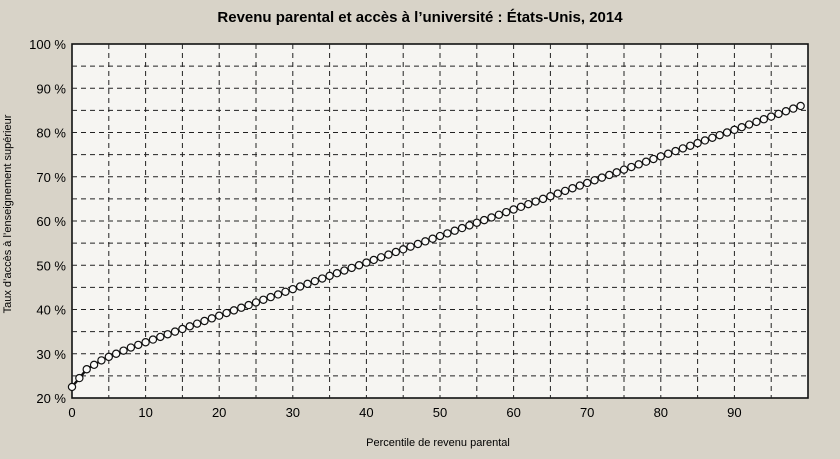 This screenshot has height=459, width=840. I want to click on x-tick-label: 70, so click(587, 412).